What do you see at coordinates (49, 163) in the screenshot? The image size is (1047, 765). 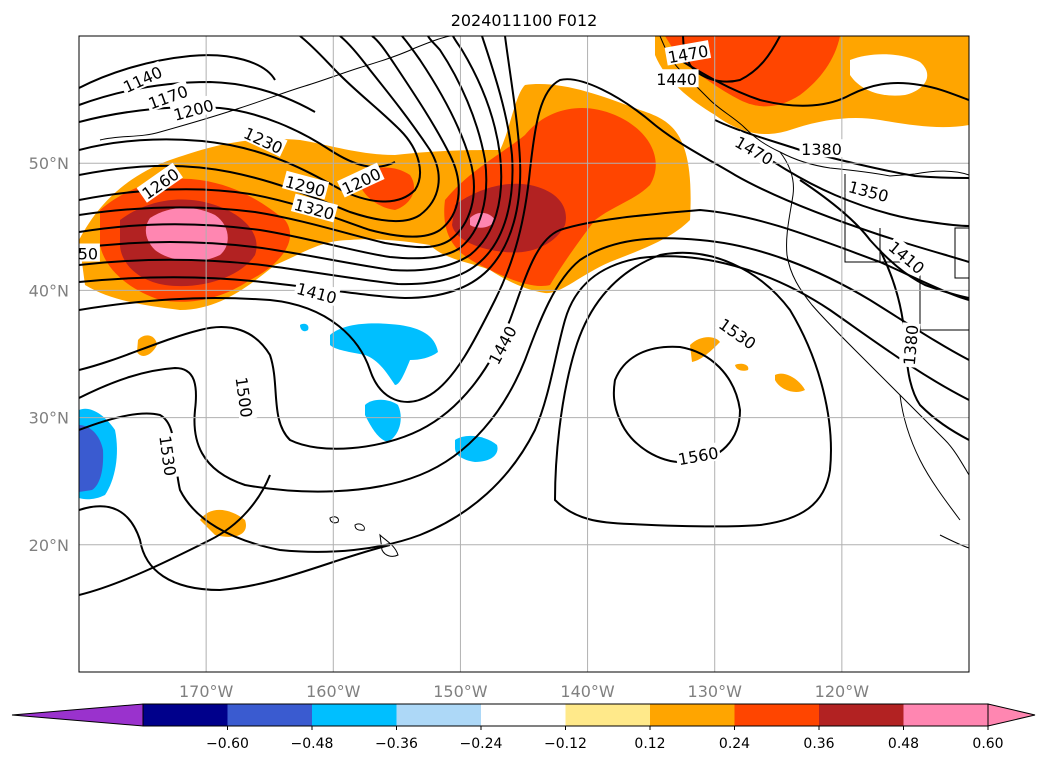 I see `lat-tick-label: 50°N` at bounding box center [49, 163].